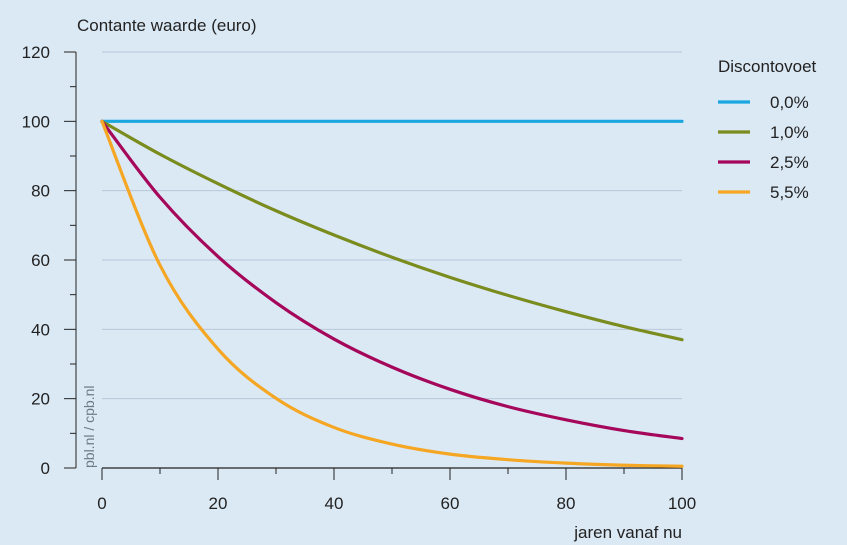  I want to click on y-tick-label: 120, so click(36, 52).